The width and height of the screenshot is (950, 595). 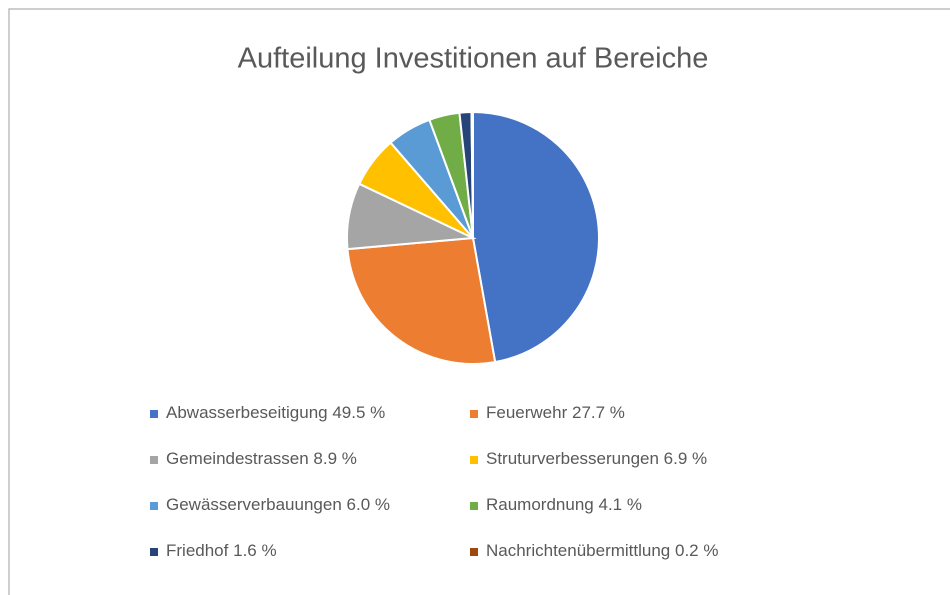 I want to click on legend-label: Gemeindestrassen 8.9 %, so click(x=261, y=458).